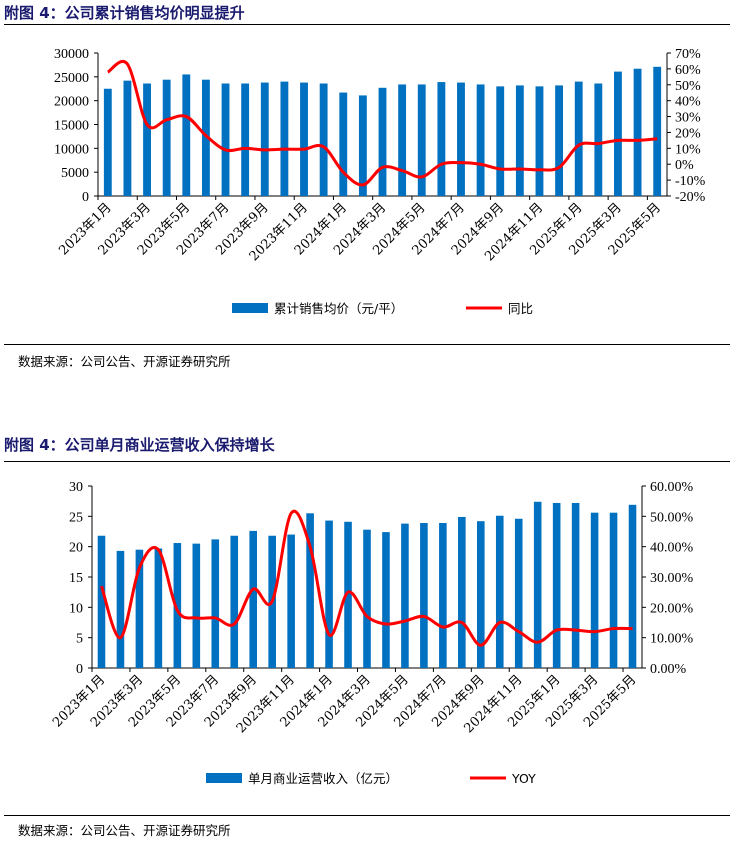  Describe the element at coordinates (672, 578) in the screenshot. I see `right-tick-label: 30.00%` at that location.